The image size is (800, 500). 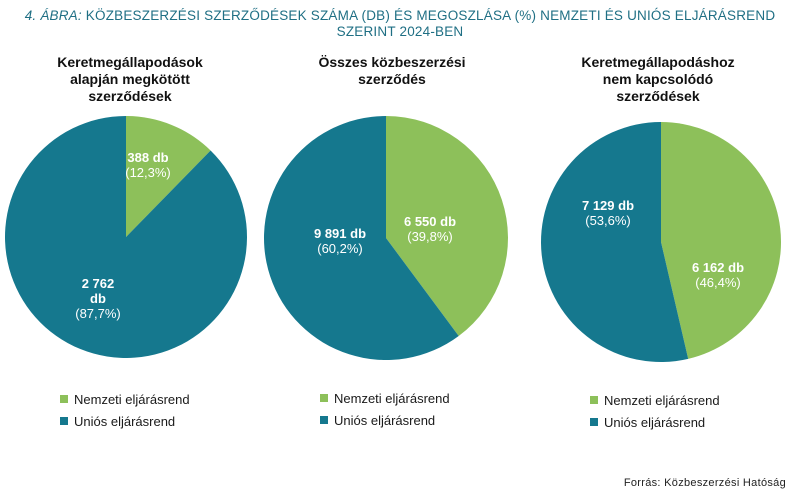 What do you see at coordinates (392, 62) in the screenshot?
I see `chart-title-line: Összes közbeszerzési` at bounding box center [392, 62].